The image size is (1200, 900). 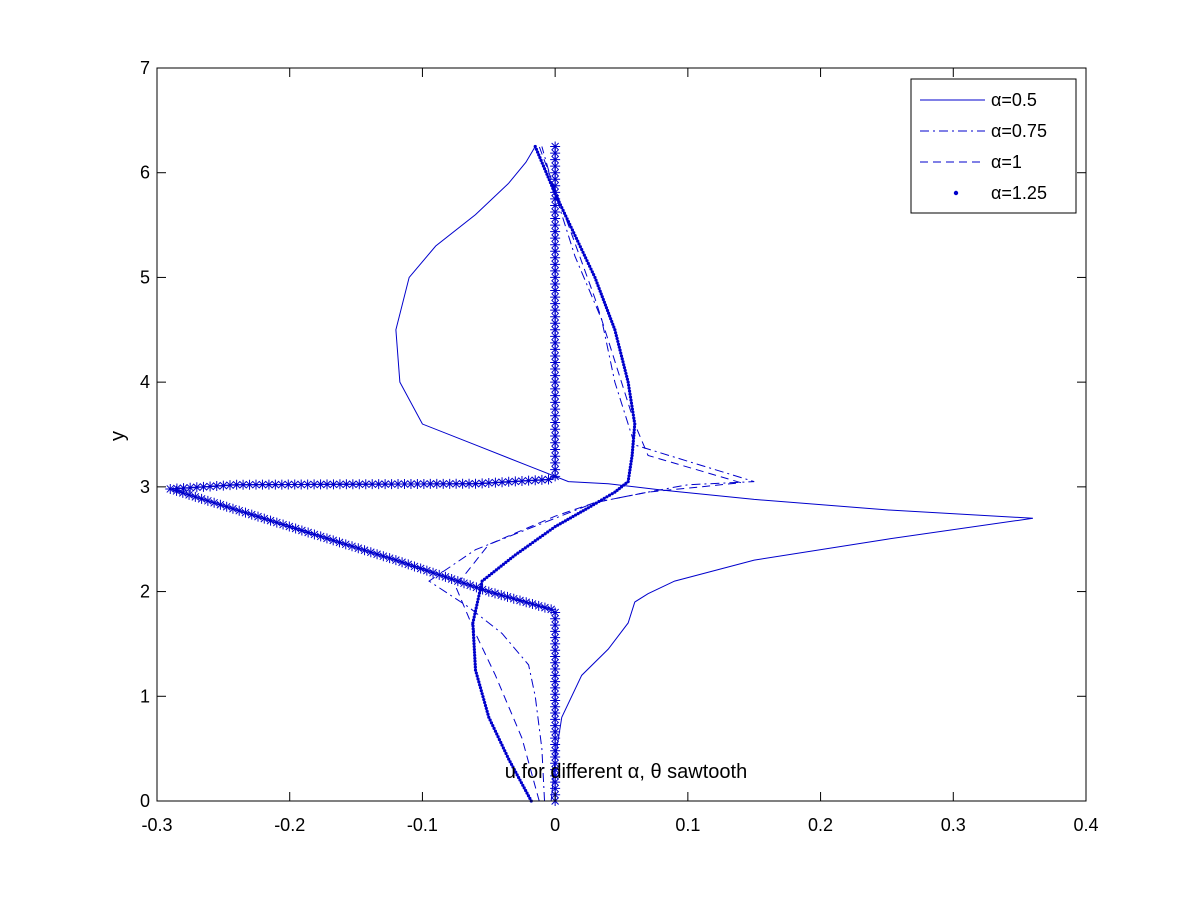 I want to click on x-tick-label: -0.2, so click(x=289, y=825).